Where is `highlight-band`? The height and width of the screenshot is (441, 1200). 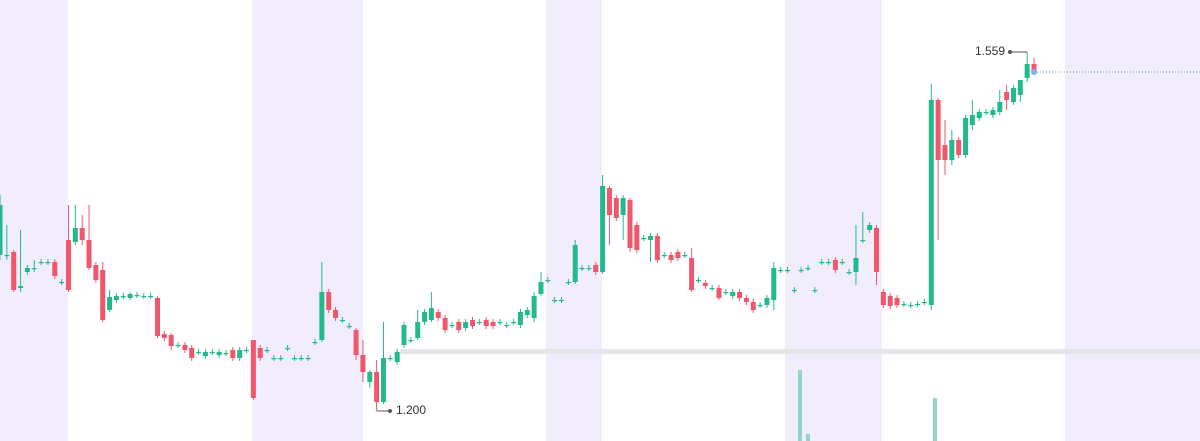 highlight-band is located at coordinates (800, 351).